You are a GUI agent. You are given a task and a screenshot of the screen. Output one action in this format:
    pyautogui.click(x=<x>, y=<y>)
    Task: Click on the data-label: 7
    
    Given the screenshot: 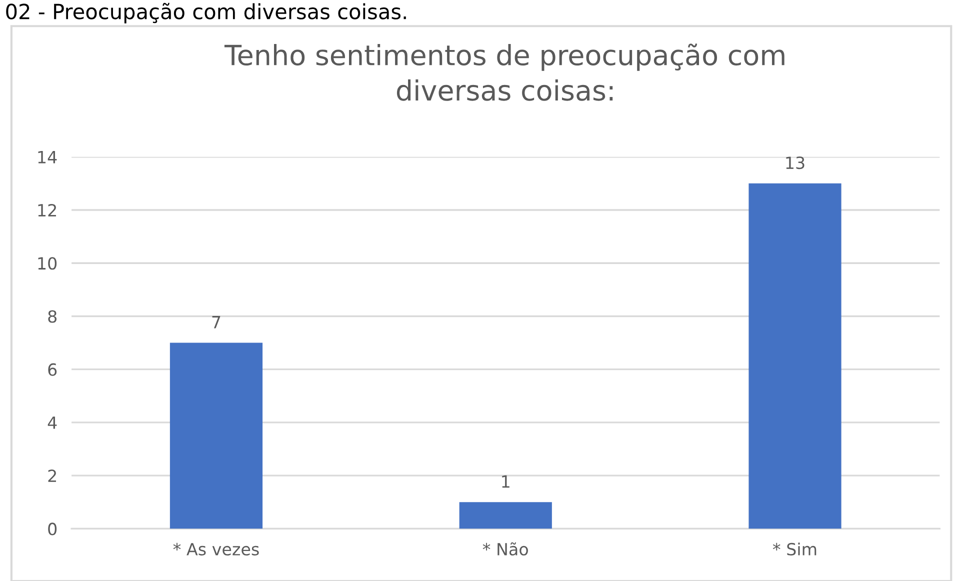 What is the action you would take?
    pyautogui.click(x=216, y=322)
    